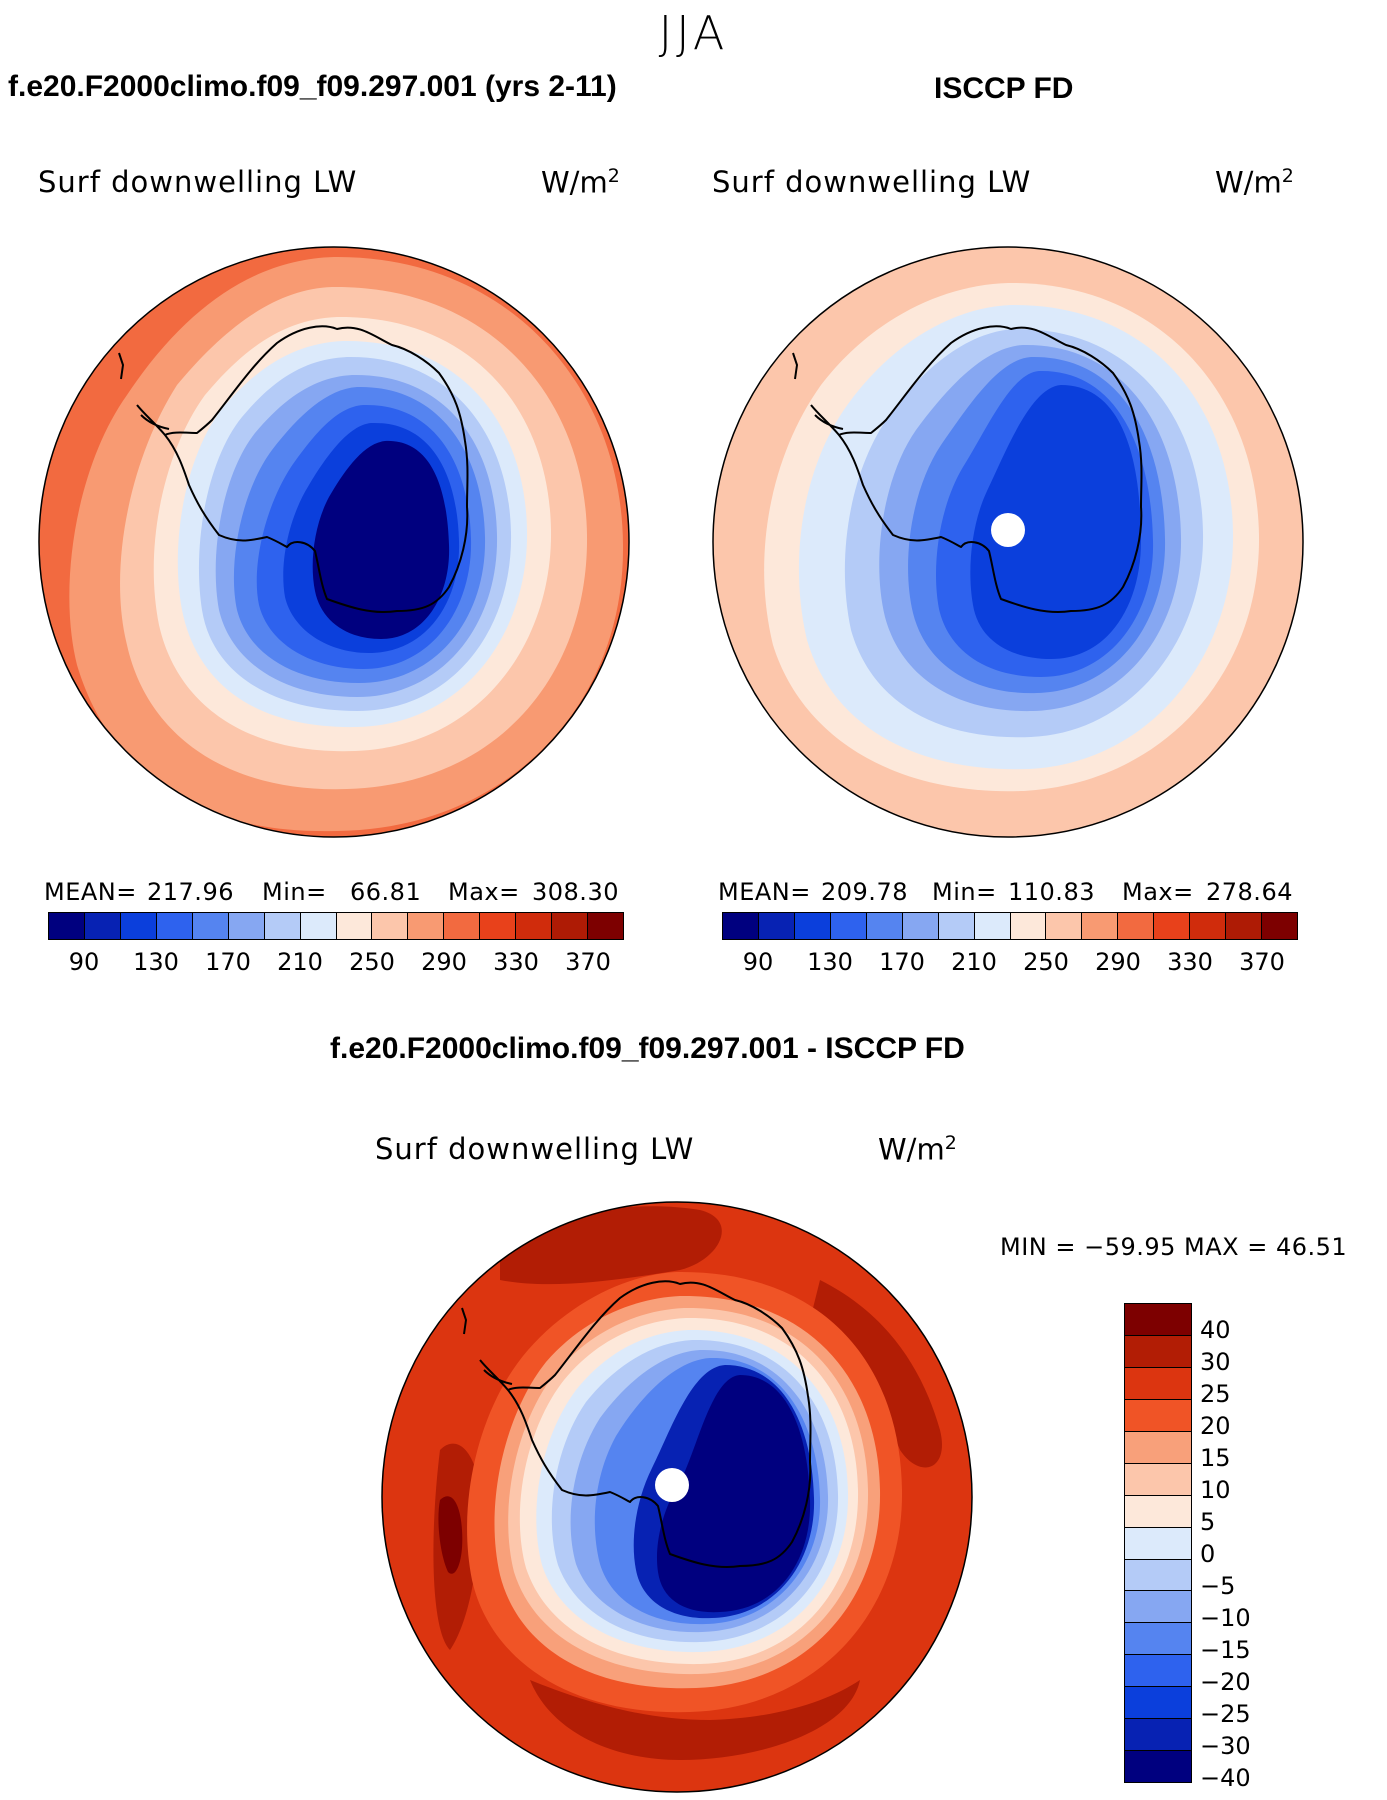  What do you see at coordinates (198, 182) in the screenshot?
I see `model-variable-label: Surf downwelling LW` at bounding box center [198, 182].